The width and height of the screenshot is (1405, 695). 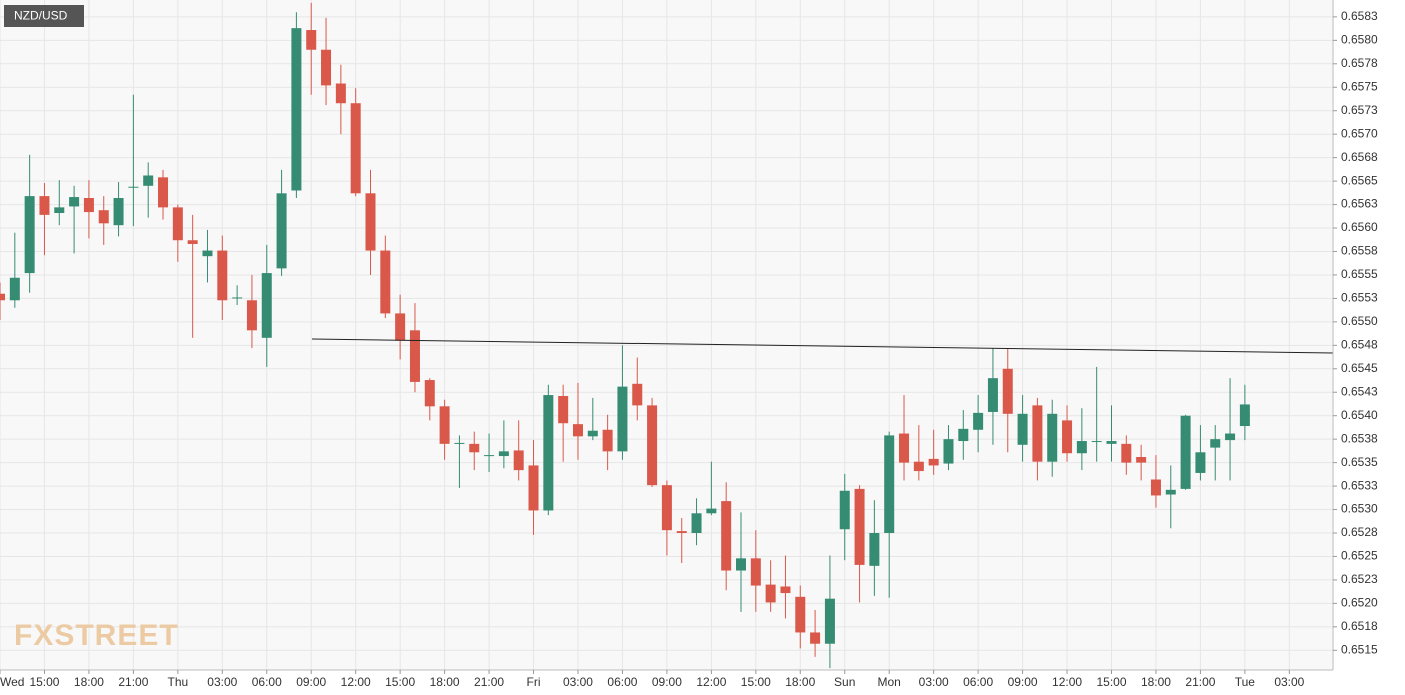 I want to click on y-tick-label: 0.6580, so click(x=1359, y=40).